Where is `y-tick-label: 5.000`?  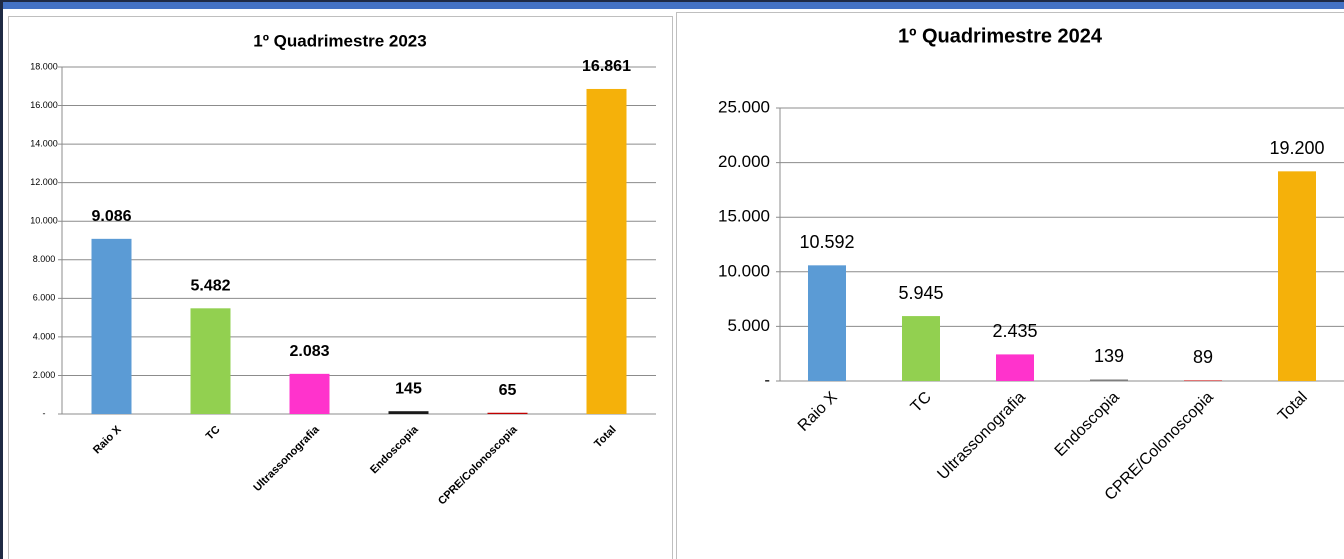 y-tick-label: 5.000 is located at coordinates (748, 325).